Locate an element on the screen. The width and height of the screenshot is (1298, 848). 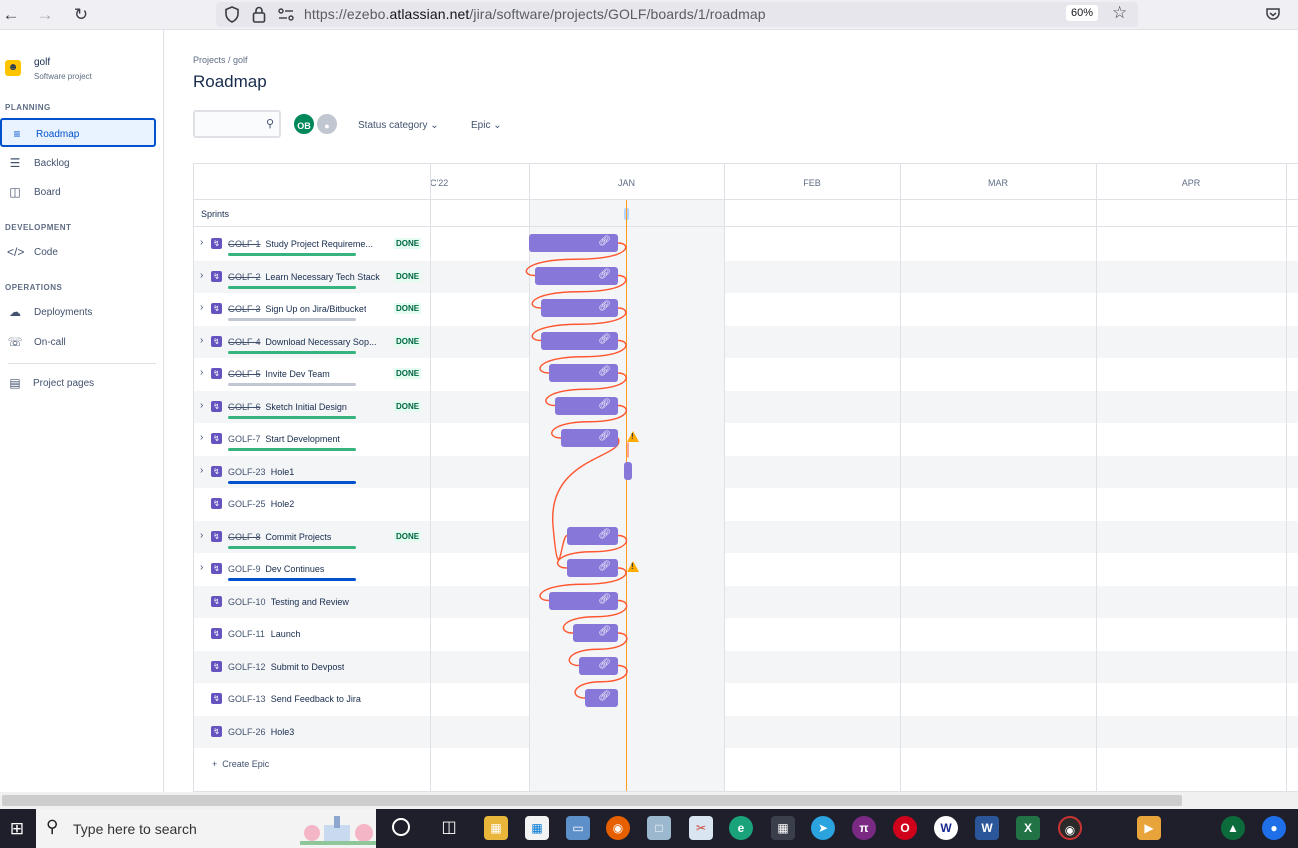
unassigned-avatar-icon: ● is located at coordinates (327, 124).